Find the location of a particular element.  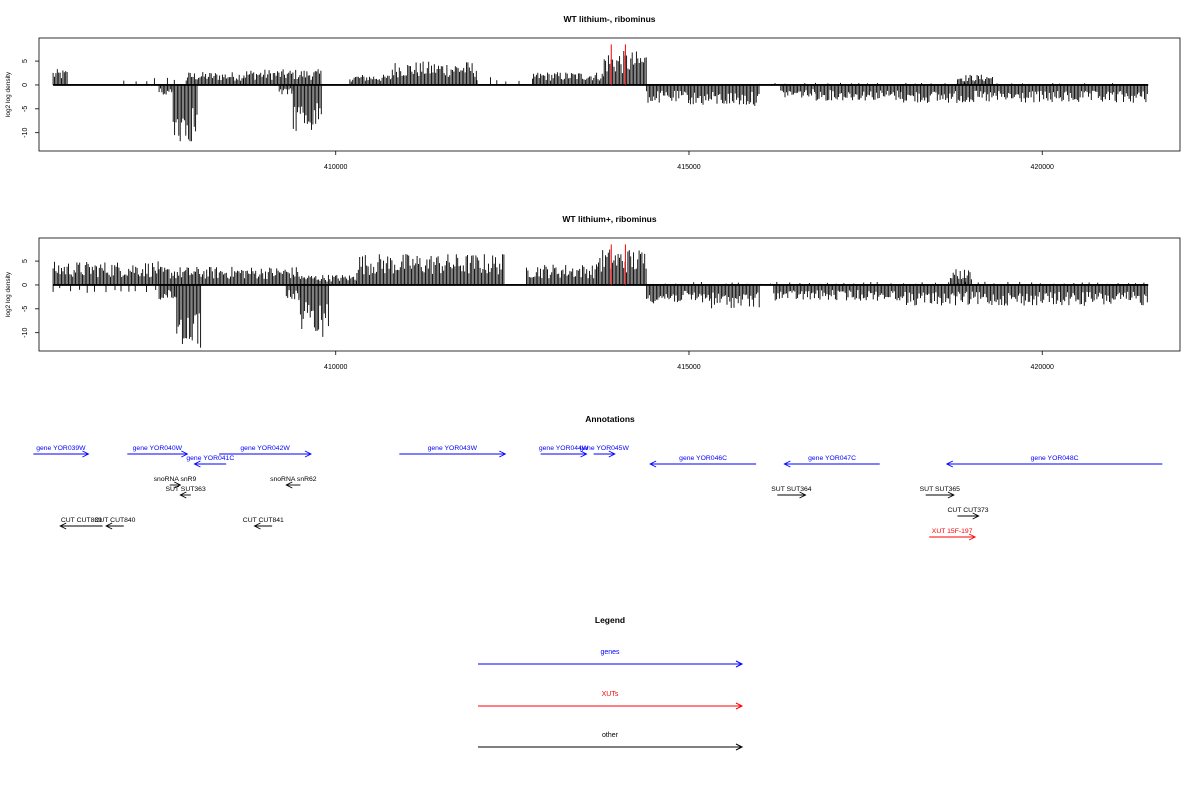

chart-title: WT lithium+, ribominus is located at coordinates (609, 219).